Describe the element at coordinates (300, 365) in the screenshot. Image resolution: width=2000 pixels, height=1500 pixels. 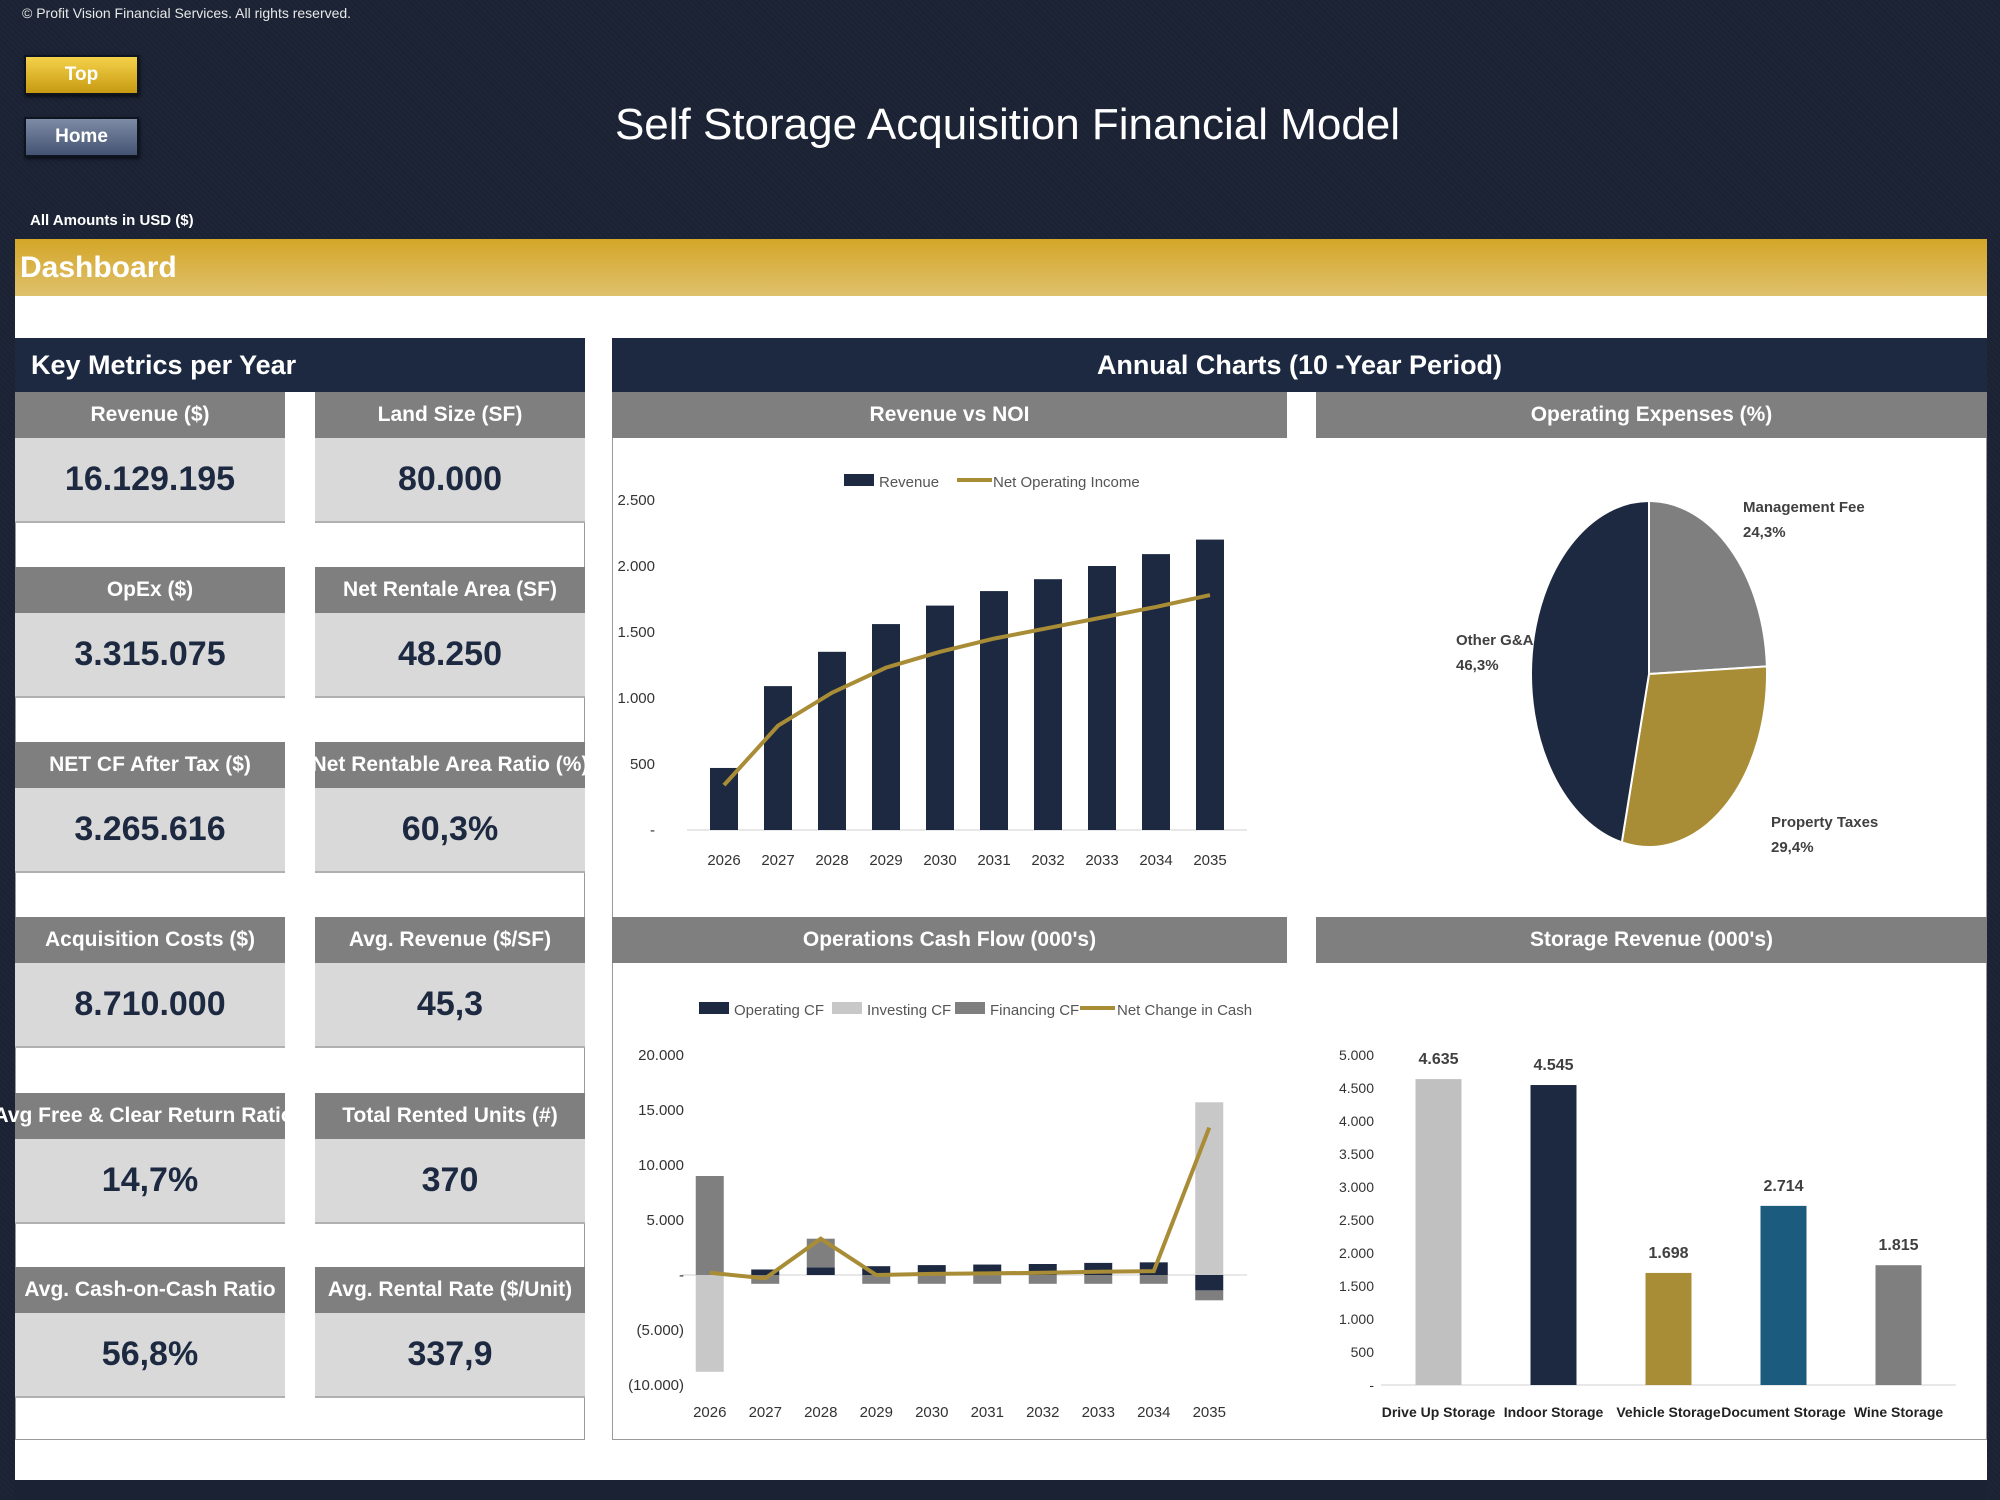
I see `key-metrics-title: Key Metrics per Year` at that location.